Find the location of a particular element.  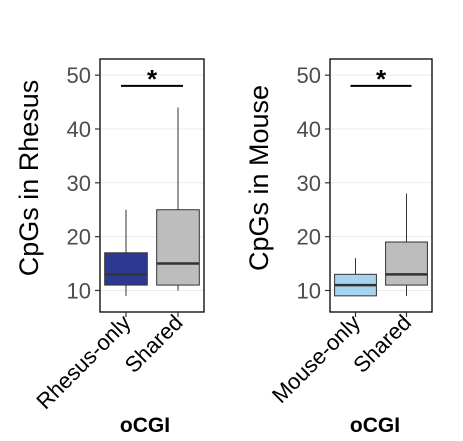

box-rhesus-only is located at coordinates (126, 252).